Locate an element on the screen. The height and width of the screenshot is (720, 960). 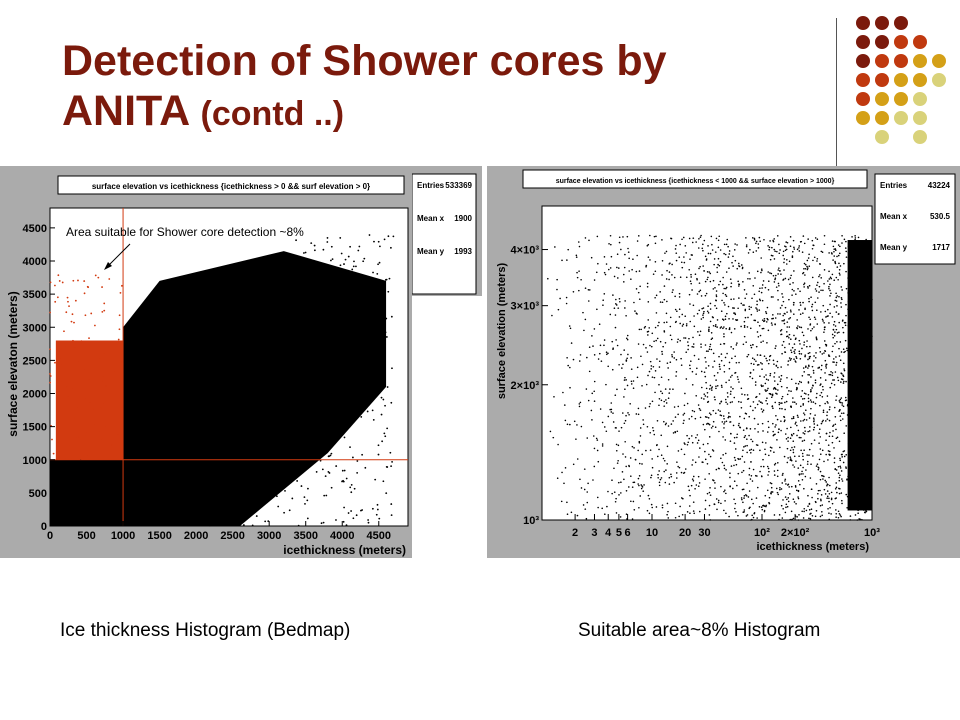
chart-left-ylabel: surface elevaton (meters) is located at coordinates (13, 363).